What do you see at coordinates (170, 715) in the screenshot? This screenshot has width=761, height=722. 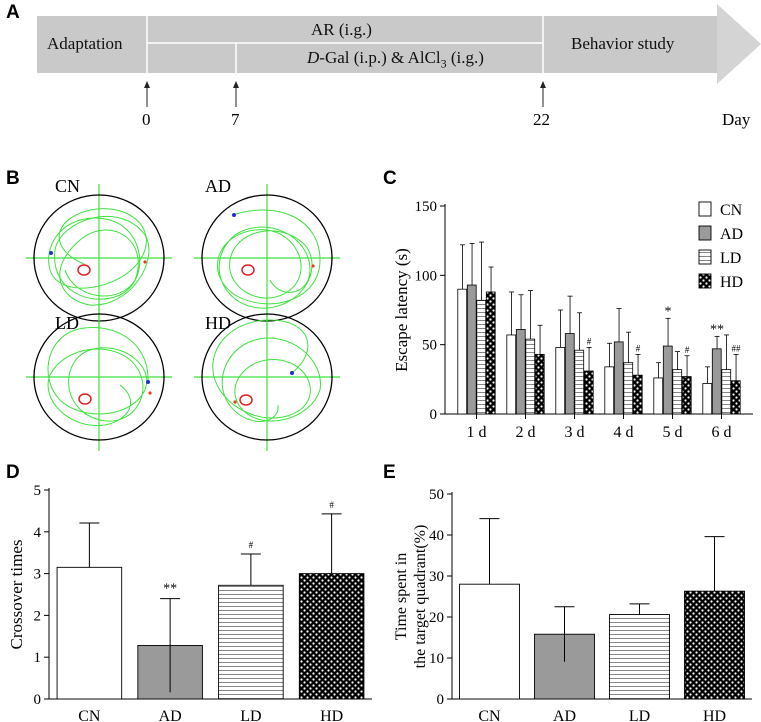 I see `x-tick-label-d-ad: AD` at bounding box center [170, 715].